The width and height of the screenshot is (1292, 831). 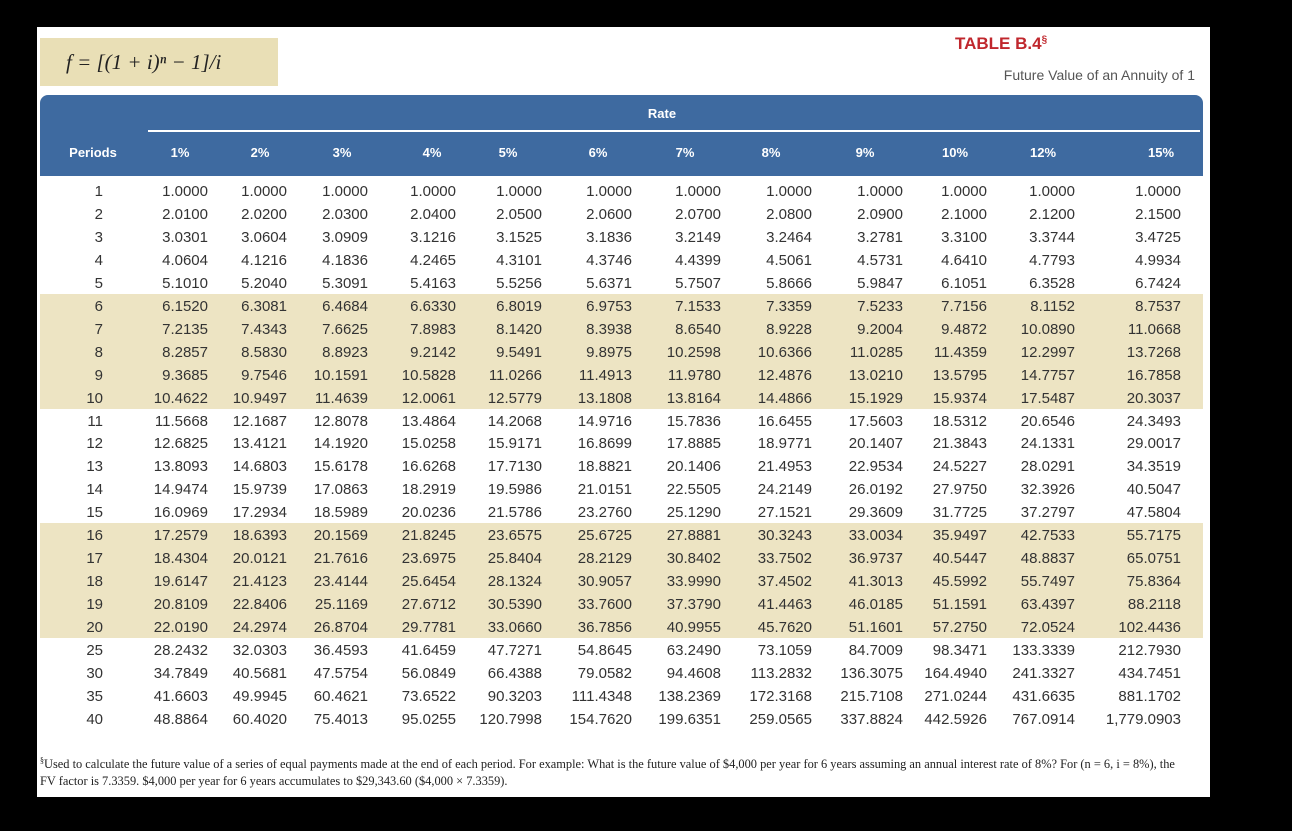 What do you see at coordinates (789, 306) in the screenshot?
I see `value-cell: 7.3359` at bounding box center [789, 306].